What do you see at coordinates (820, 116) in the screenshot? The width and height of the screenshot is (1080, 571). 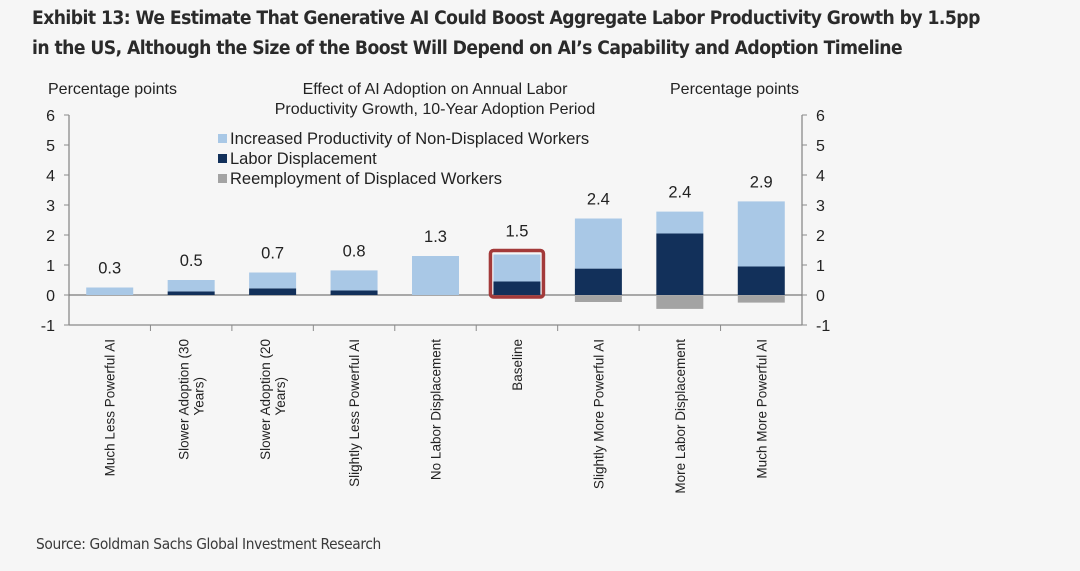 I see `right-y-tick-label: 6` at bounding box center [820, 116].